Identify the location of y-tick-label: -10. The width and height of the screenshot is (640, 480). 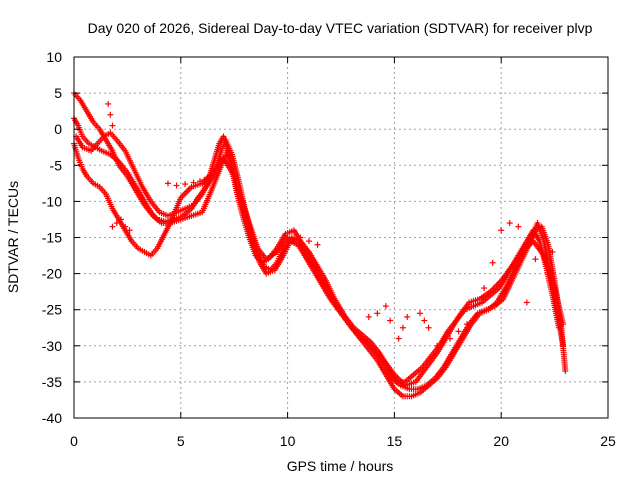
(52, 201).